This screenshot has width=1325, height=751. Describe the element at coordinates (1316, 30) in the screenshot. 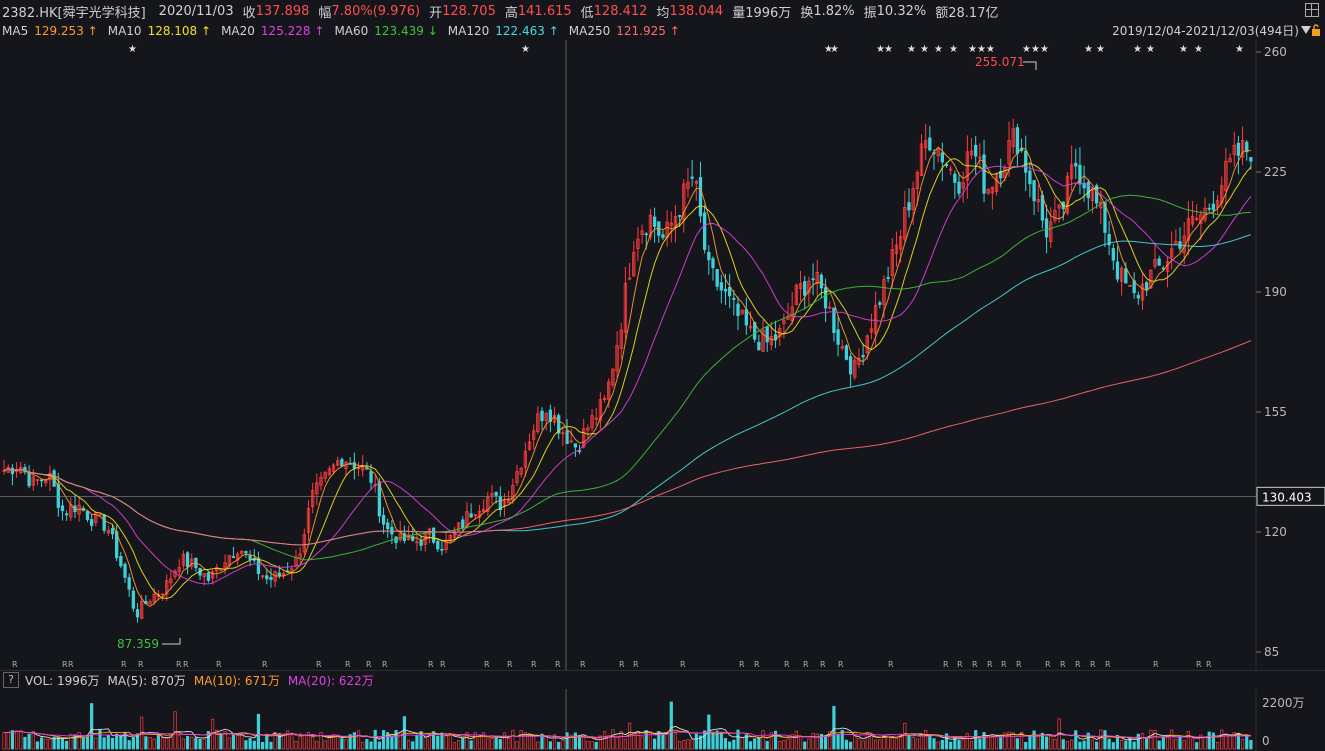

I see `lock-icon` at that location.